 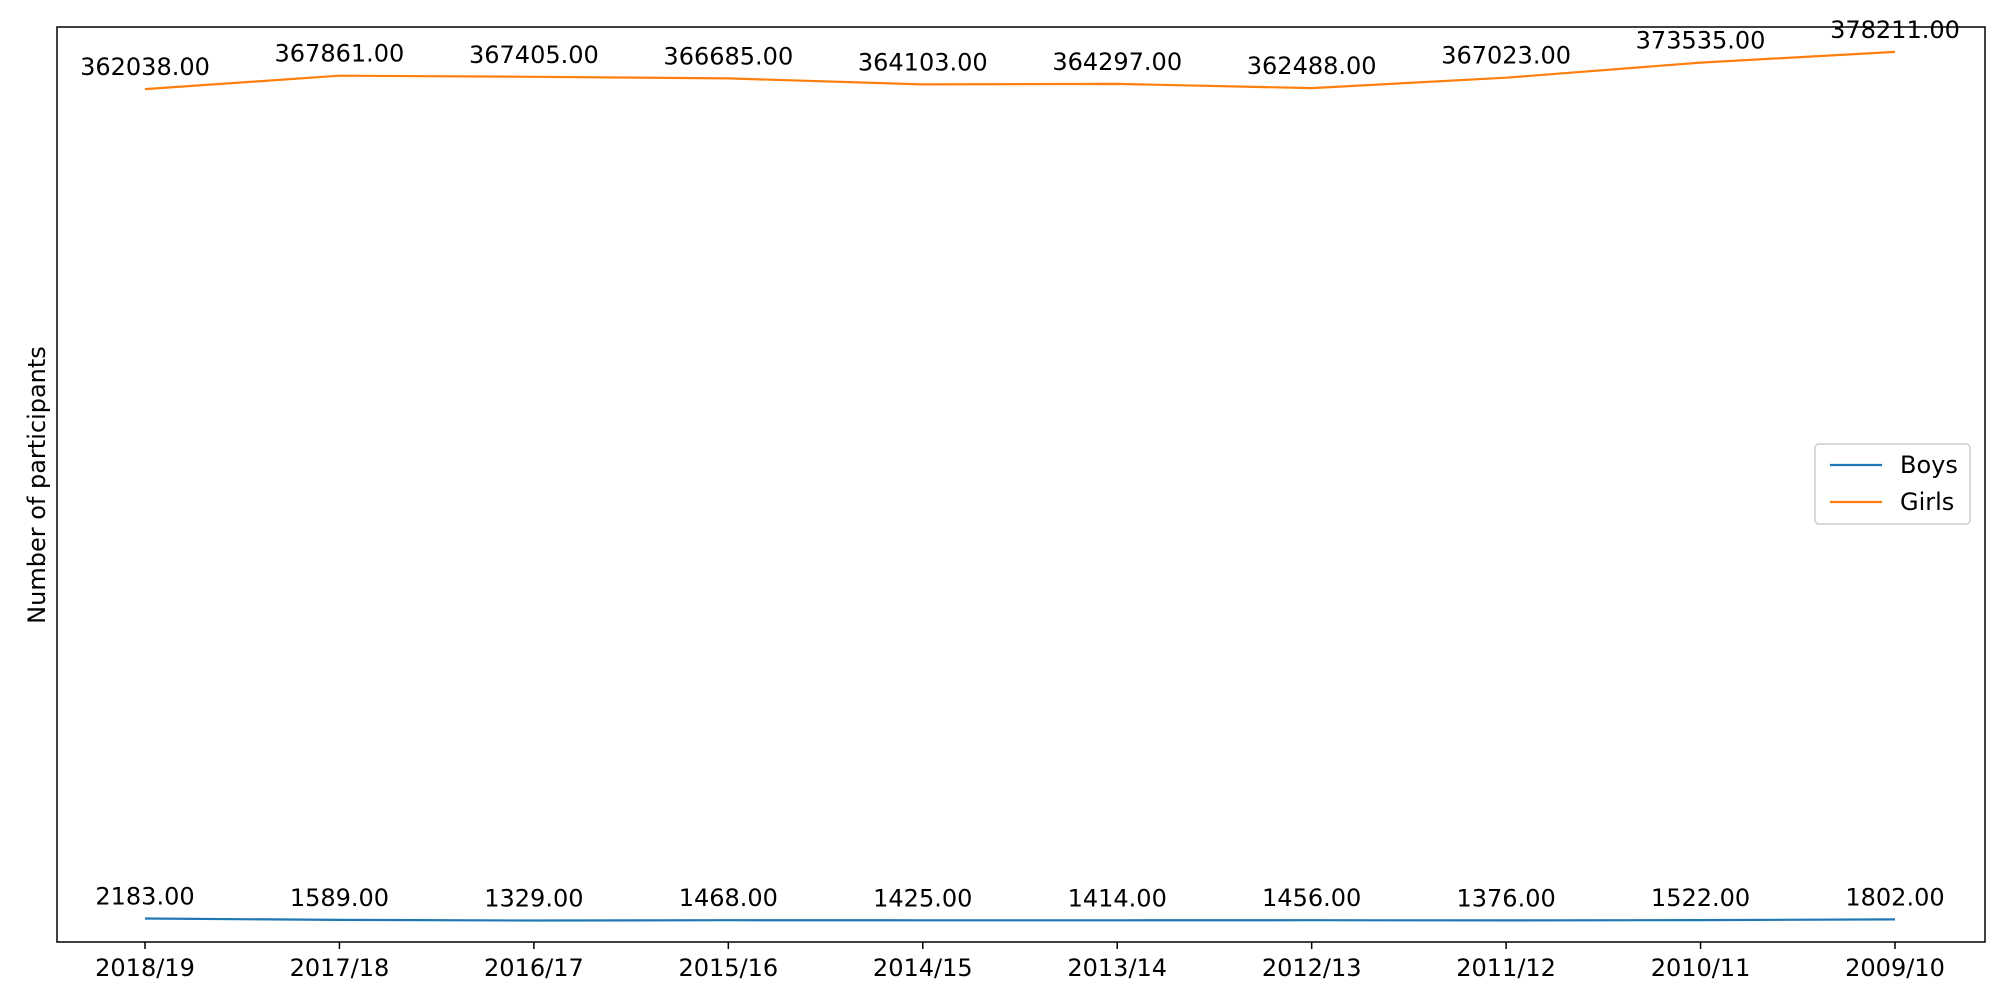 What do you see at coordinates (1506, 56) in the screenshot?
I see `data-label-girls: 367023.00` at bounding box center [1506, 56].